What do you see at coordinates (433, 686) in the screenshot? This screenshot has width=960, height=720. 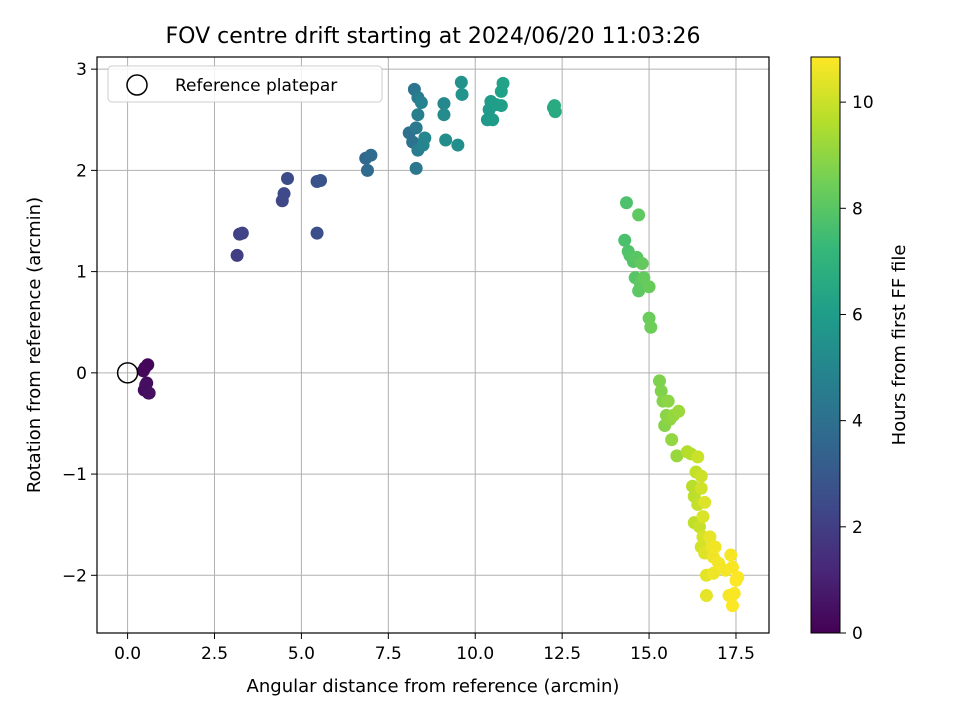 I see `x-axis-label: Angular distance from reference (arcmin)` at bounding box center [433, 686].